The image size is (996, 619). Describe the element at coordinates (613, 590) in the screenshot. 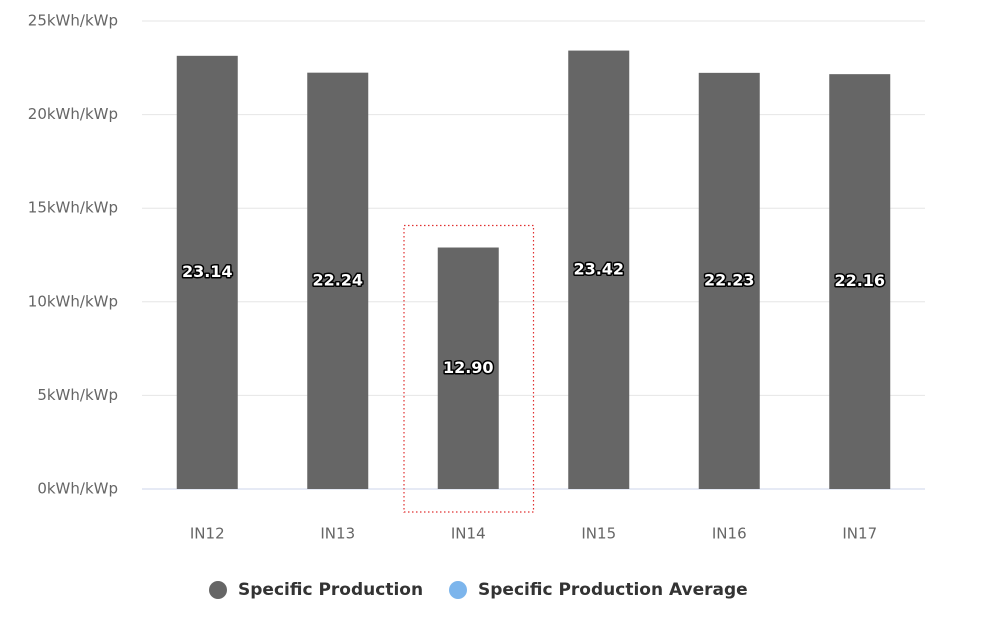

I see `legend-label: Specific Production Average` at that location.